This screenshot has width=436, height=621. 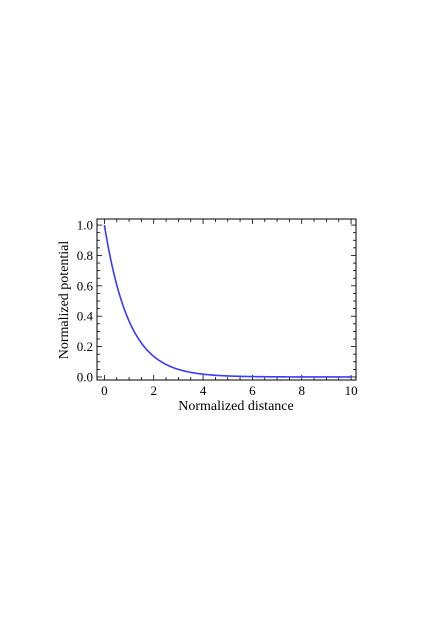 What do you see at coordinates (301, 390) in the screenshot?
I see `x-tick-label: 8` at bounding box center [301, 390].